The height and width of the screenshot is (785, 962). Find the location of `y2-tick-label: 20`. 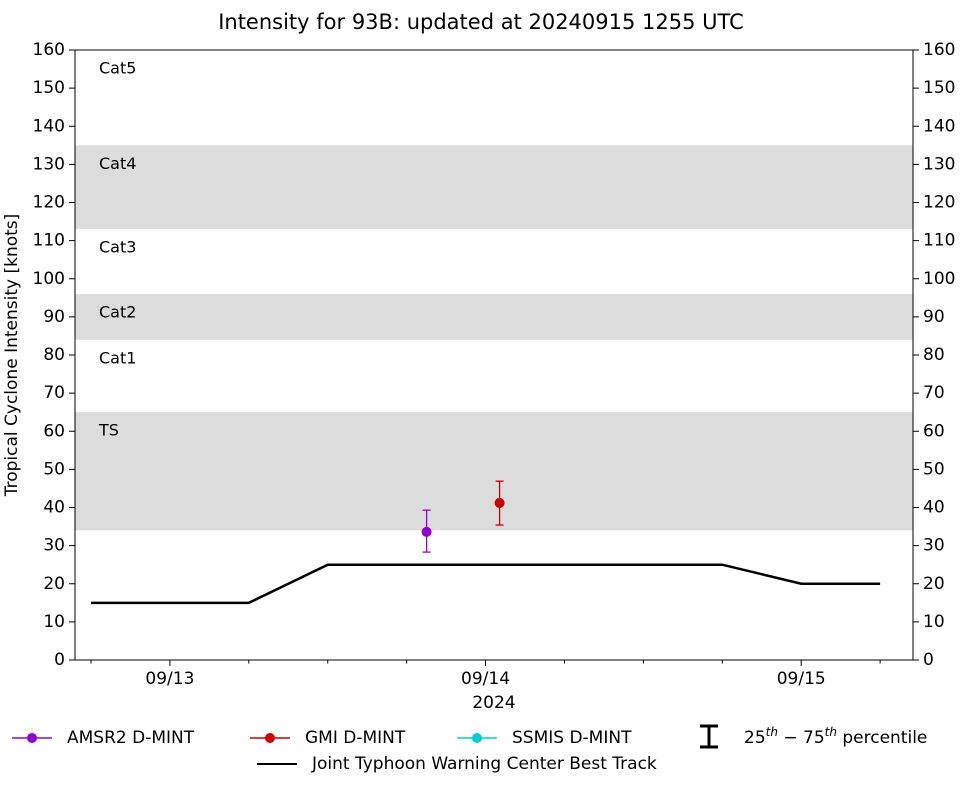

y2-tick-label: 20 is located at coordinates (934, 584).